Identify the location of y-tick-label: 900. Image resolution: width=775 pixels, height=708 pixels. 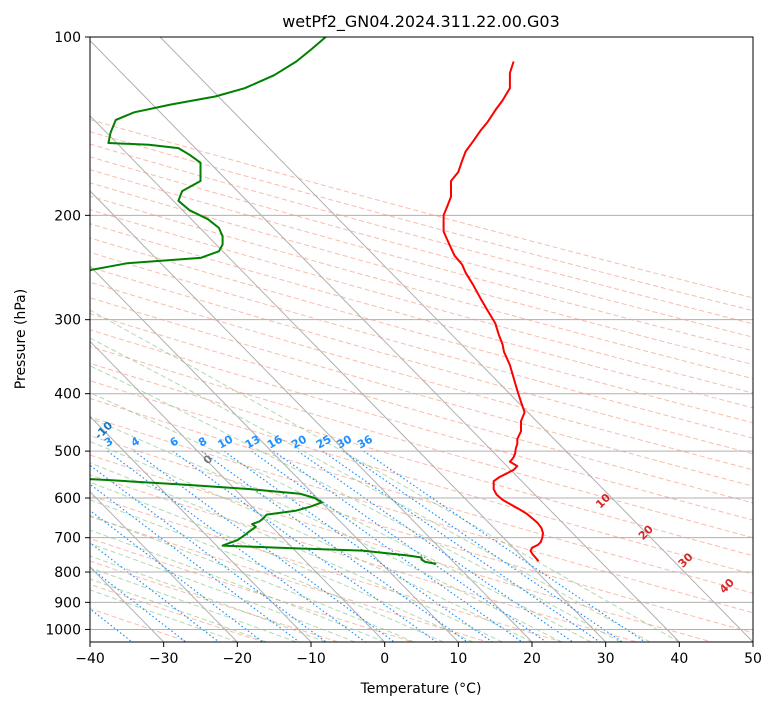
(67, 603).